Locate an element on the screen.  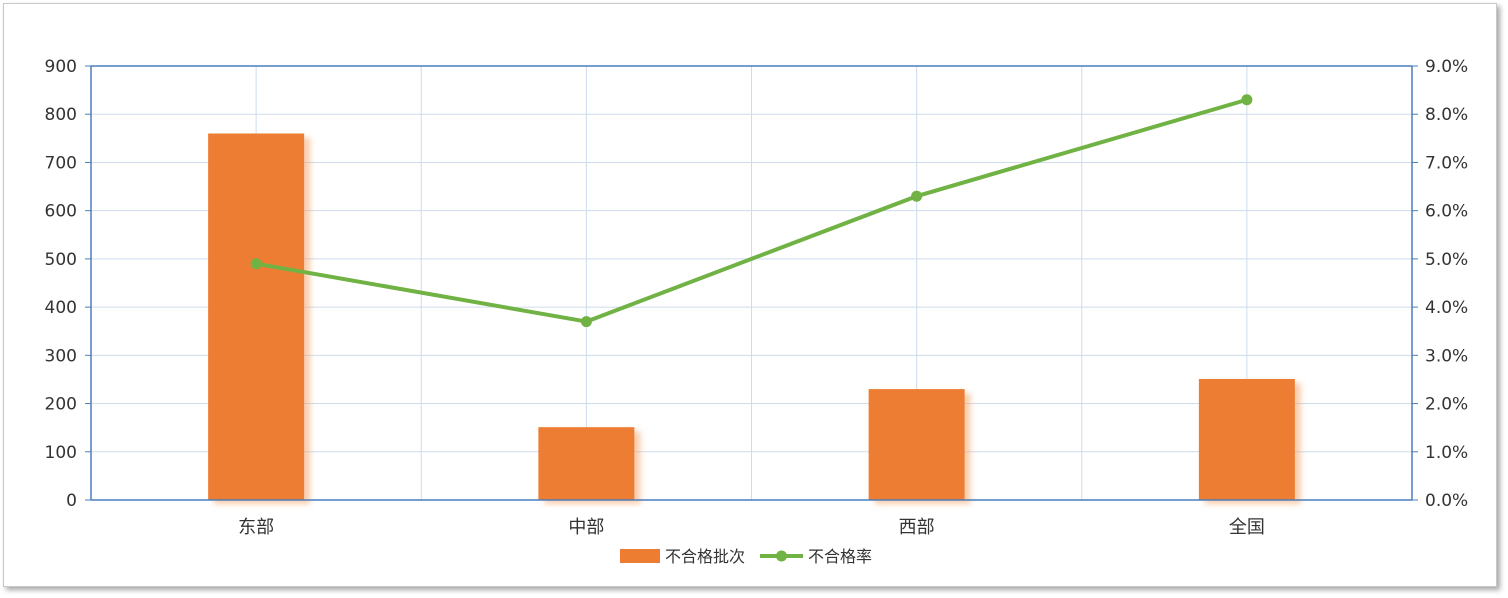
legend-line-label: 不合格率 is located at coordinates (840, 556).